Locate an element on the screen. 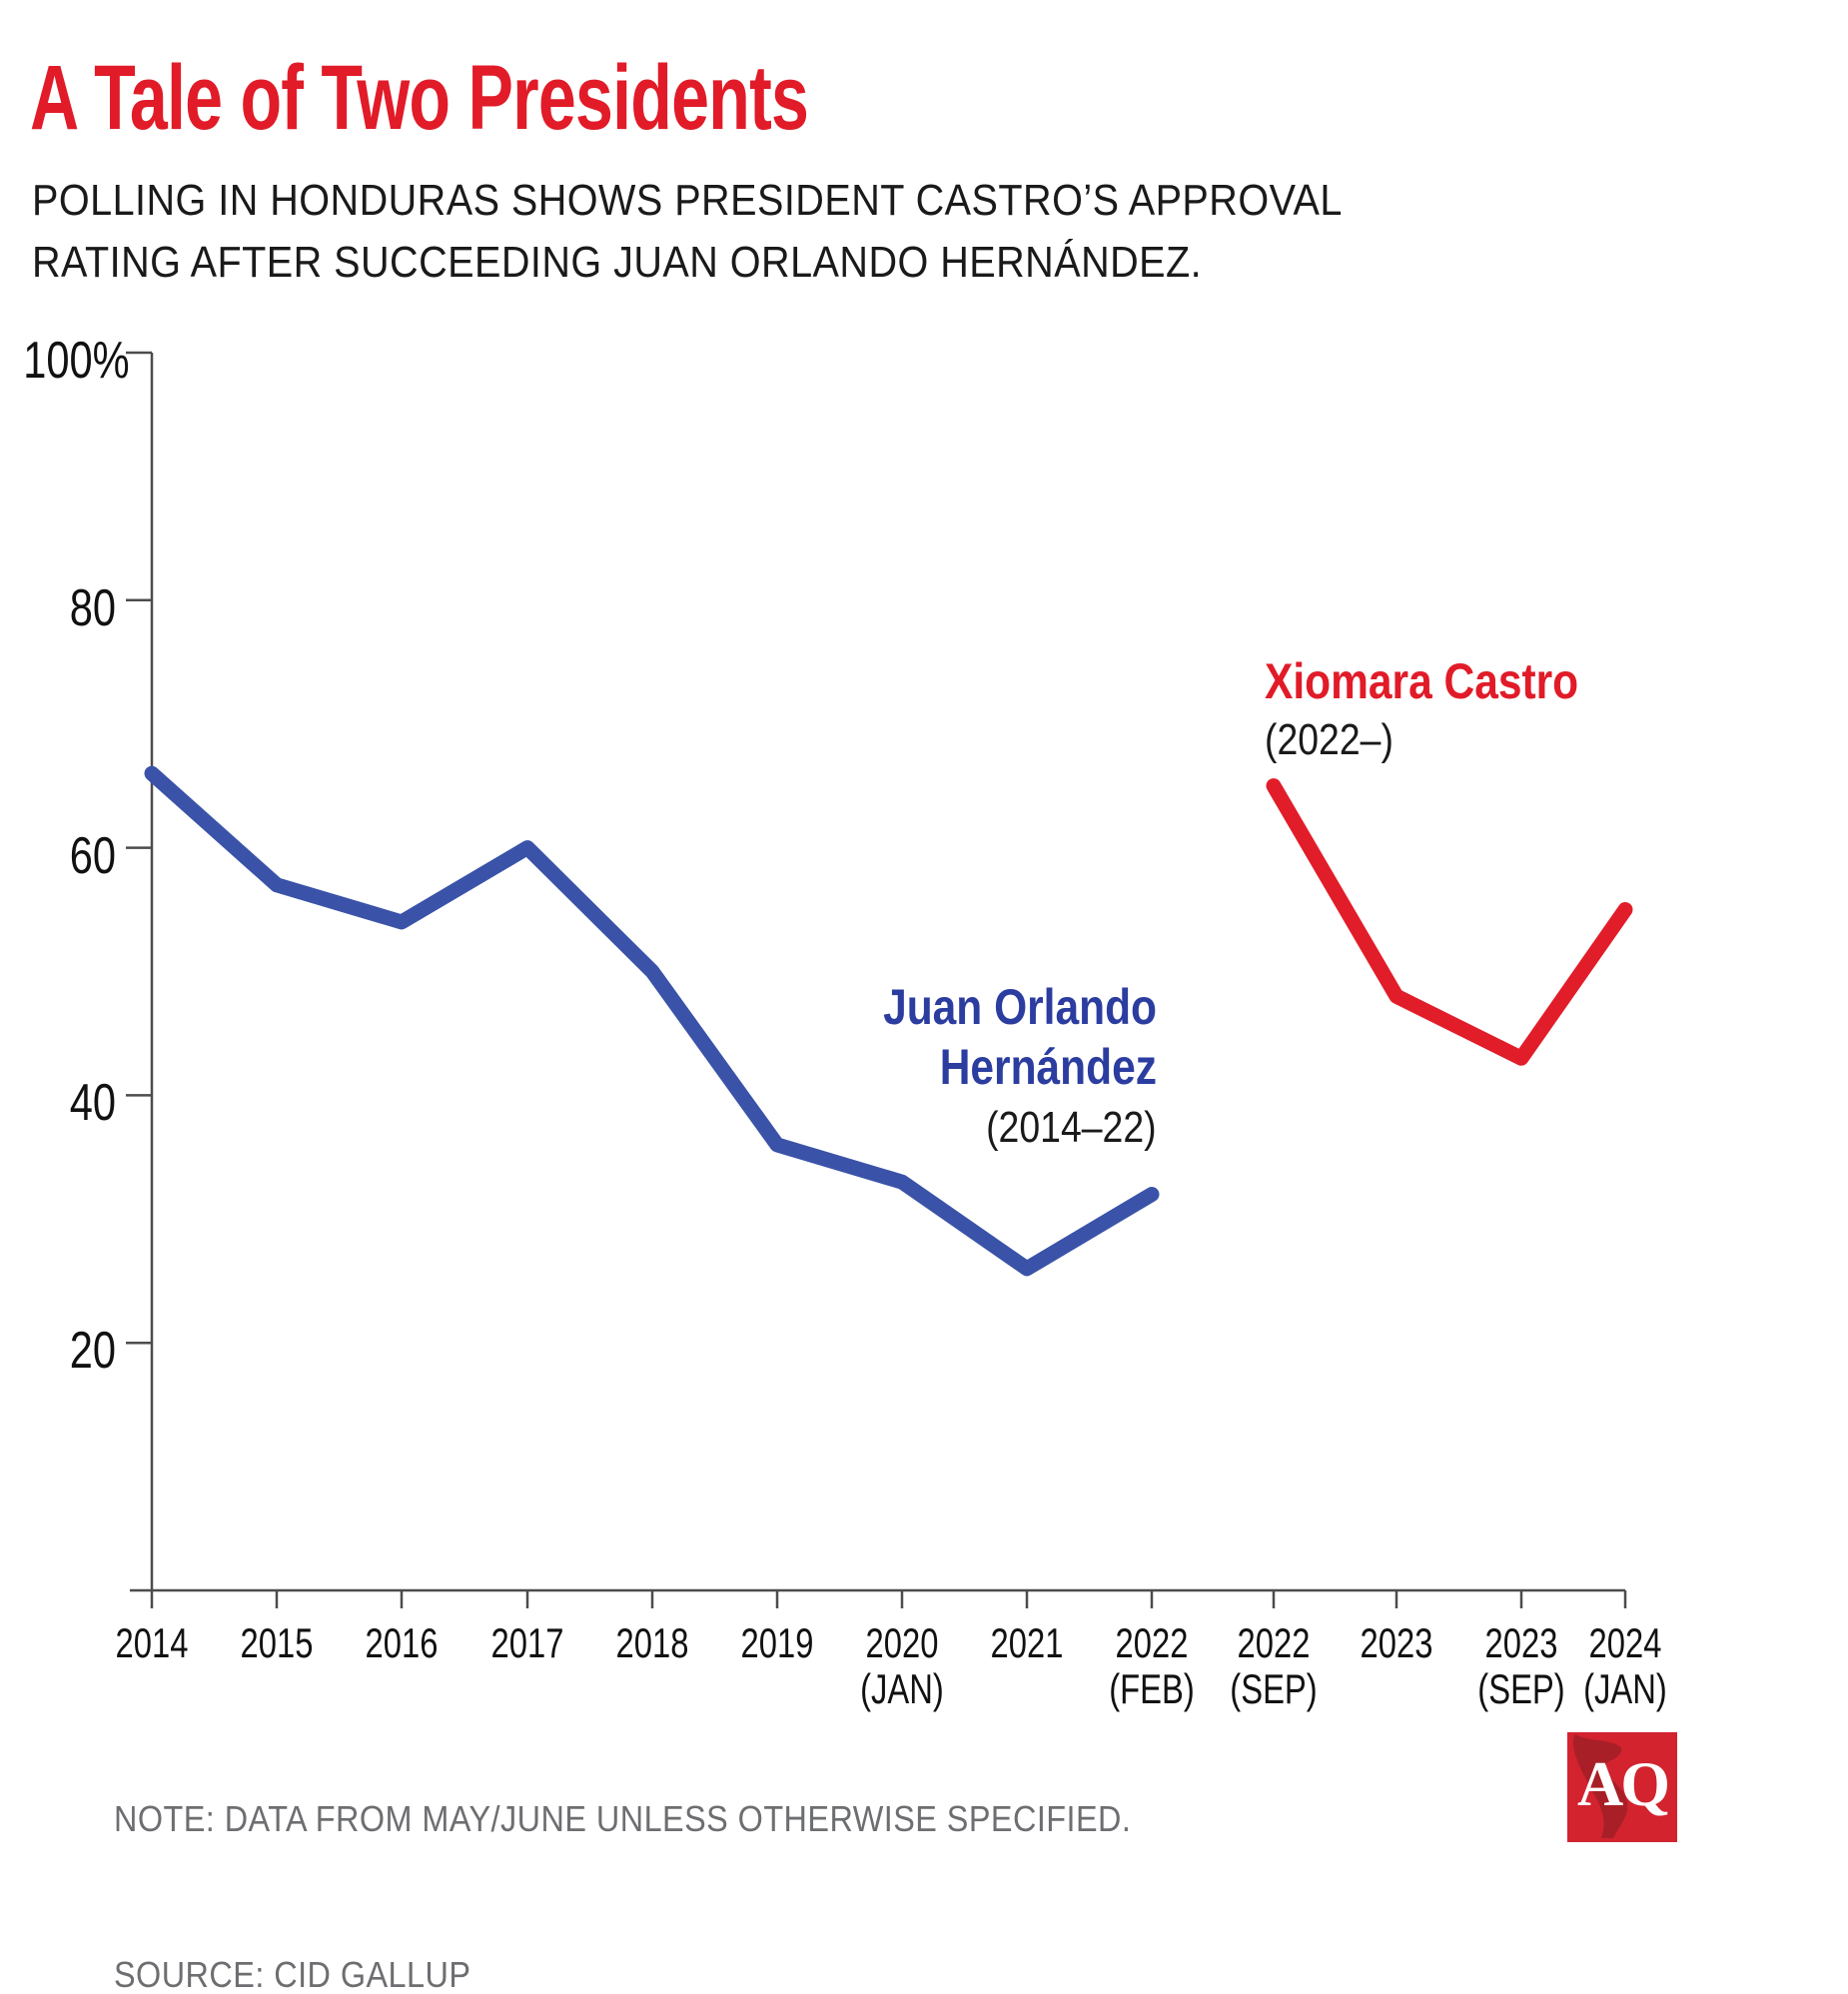  series-label-castro: Xiomara Castro is located at coordinates (1422, 681).